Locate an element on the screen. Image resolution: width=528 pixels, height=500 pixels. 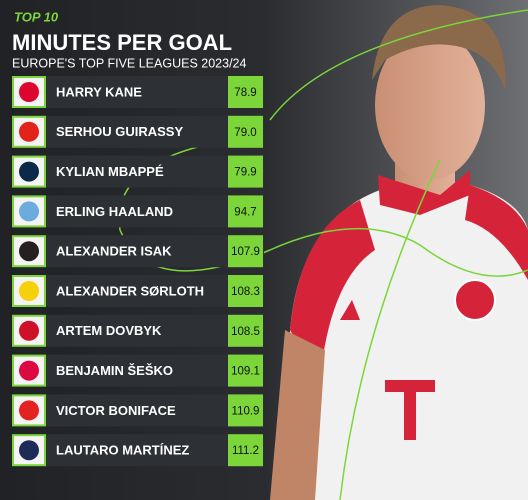
player-name: ARTEM DOVBYK is located at coordinates (109, 330).